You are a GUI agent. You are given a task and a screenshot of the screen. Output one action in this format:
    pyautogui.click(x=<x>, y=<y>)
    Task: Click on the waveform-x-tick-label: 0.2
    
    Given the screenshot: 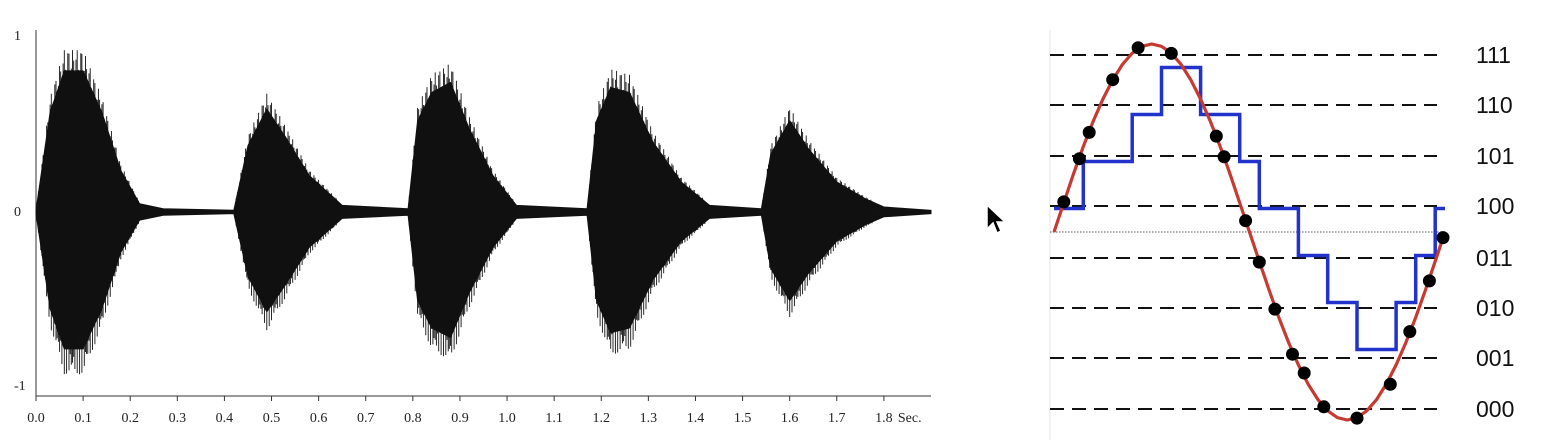 What is the action you would take?
    pyautogui.click(x=130, y=418)
    